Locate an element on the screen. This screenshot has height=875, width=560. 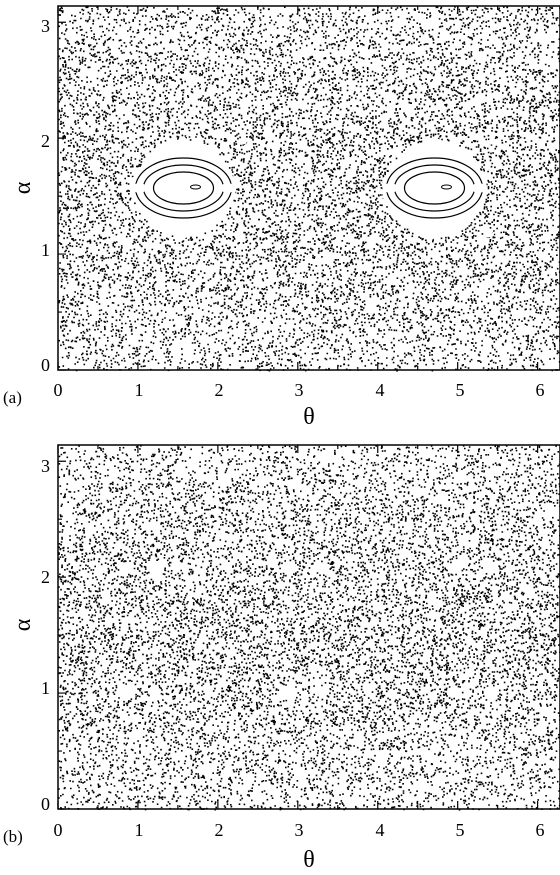
regular-islands-a is located at coordinates (306, 189).